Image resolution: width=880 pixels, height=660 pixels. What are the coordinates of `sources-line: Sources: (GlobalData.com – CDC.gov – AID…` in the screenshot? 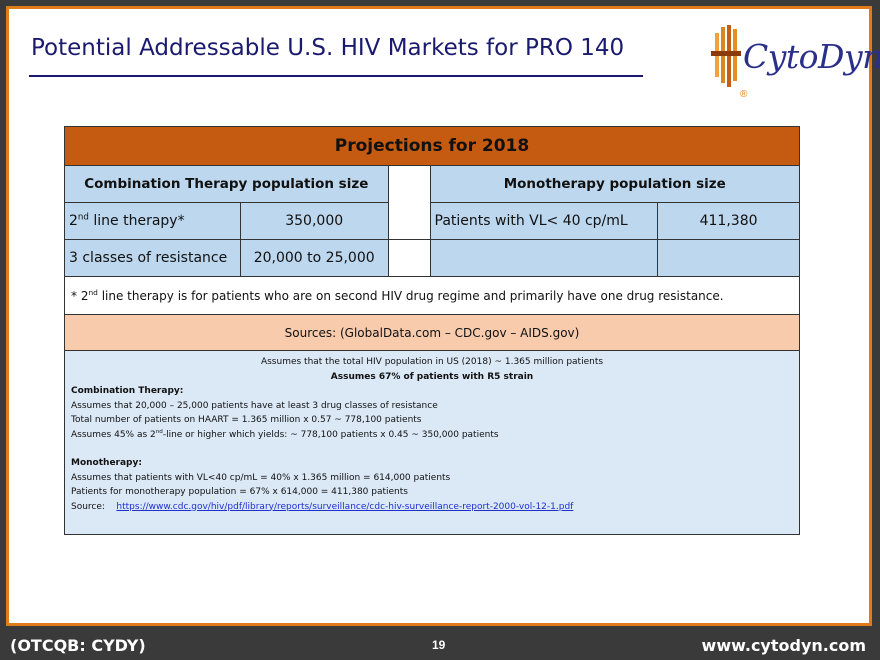 It's located at (432, 332).